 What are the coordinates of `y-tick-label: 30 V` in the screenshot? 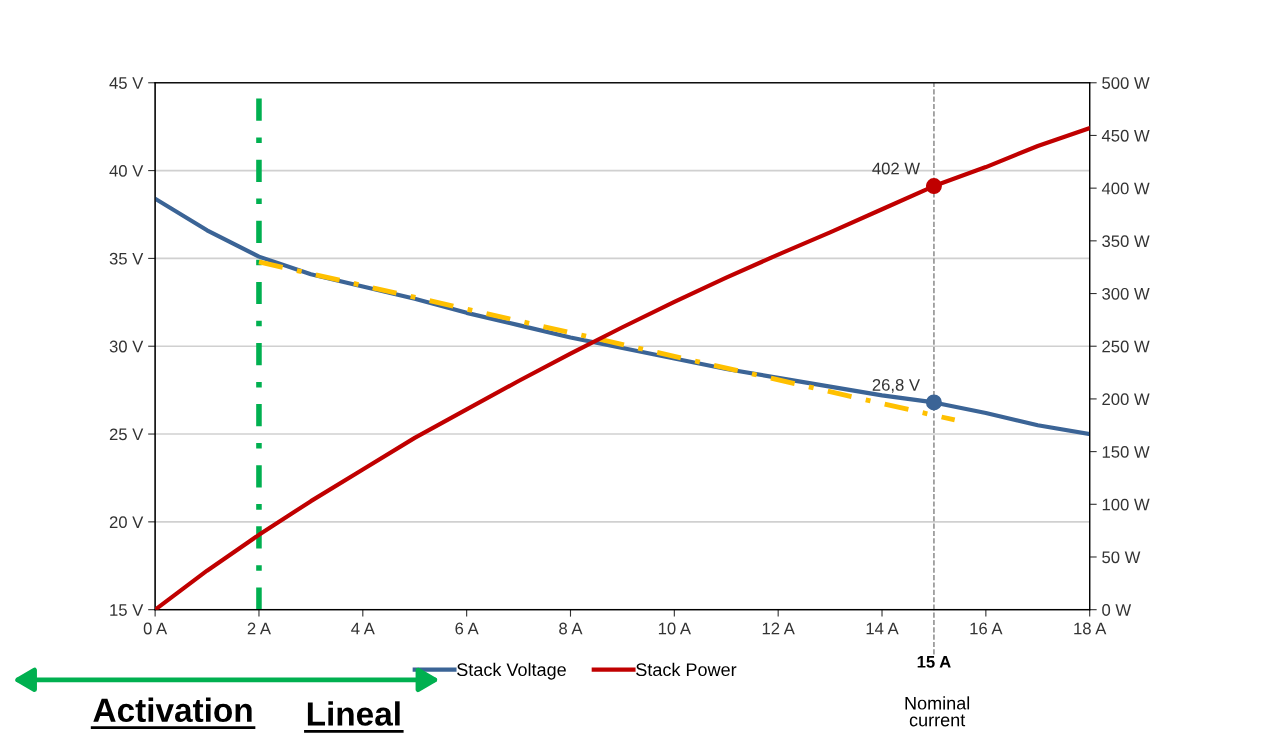 It's located at (126, 346).